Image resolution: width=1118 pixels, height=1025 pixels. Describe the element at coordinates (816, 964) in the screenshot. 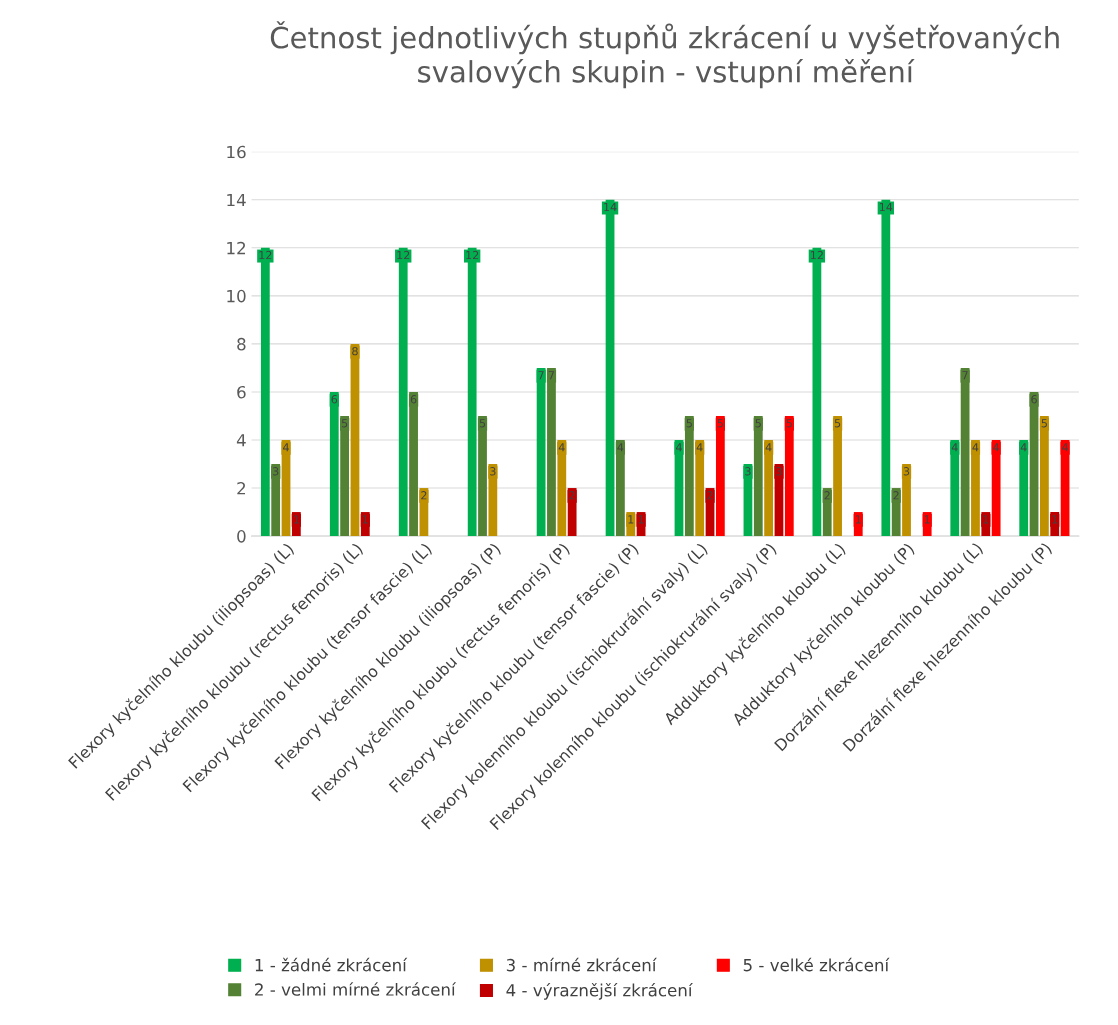

I see `legend-label: 5 - velké zkrácení` at that location.